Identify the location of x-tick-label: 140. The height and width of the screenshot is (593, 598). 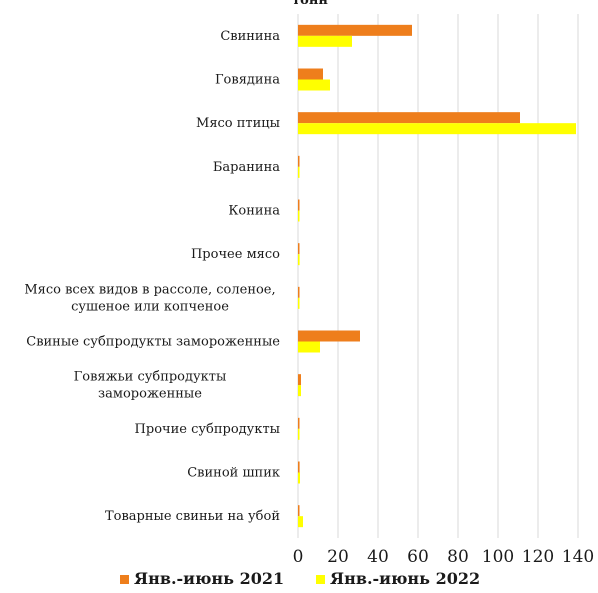
(578, 557).